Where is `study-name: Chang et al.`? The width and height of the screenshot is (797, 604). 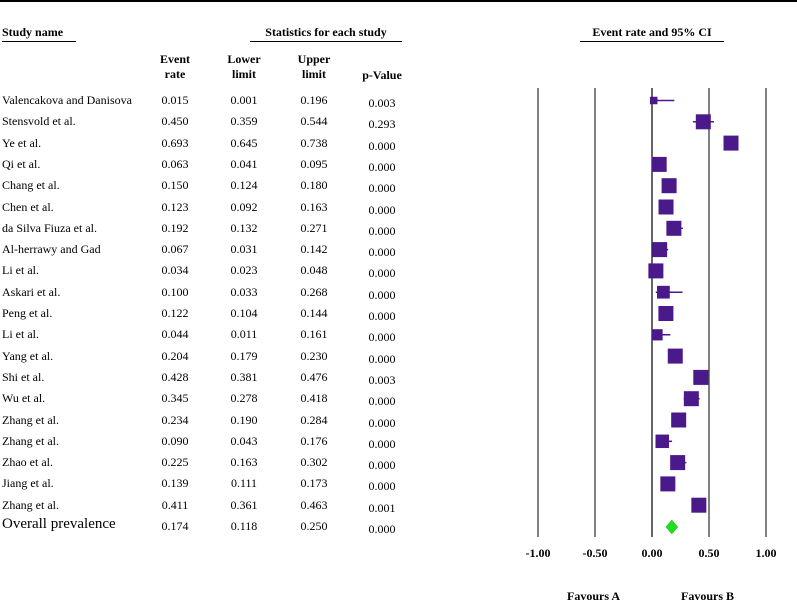 study-name: Chang et al. is located at coordinates (31, 185).